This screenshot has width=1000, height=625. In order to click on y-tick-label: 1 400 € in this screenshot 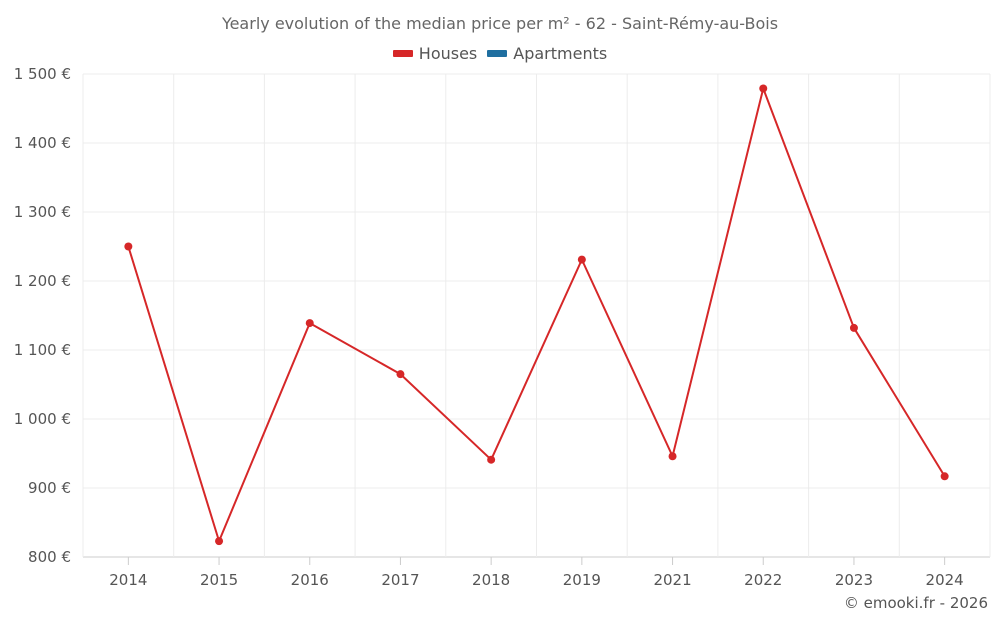, I will do `click(42, 143)`.